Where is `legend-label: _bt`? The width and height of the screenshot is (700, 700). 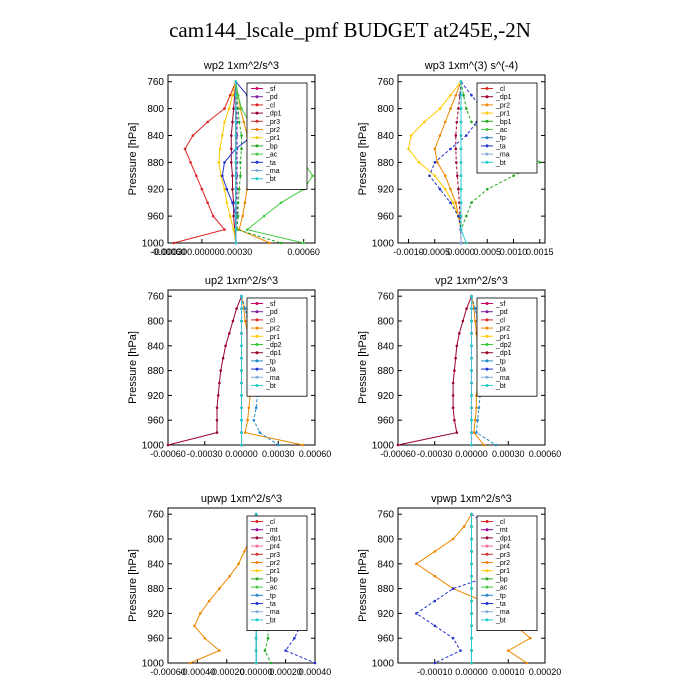 legend-label: _bt is located at coordinates (500, 386).